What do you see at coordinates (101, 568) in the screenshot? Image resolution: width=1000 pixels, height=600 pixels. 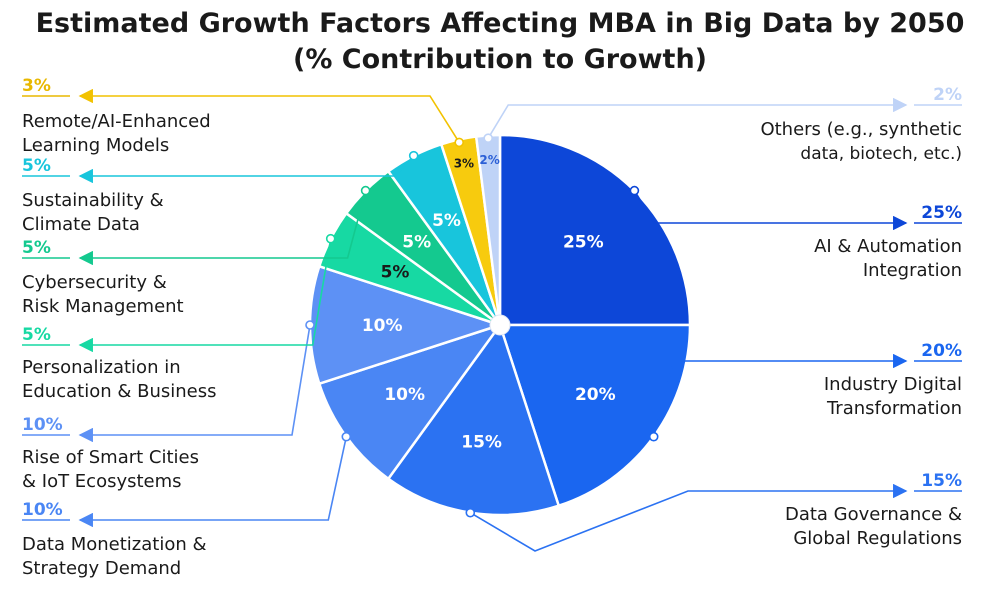 I see `legend-label-line: Strategy Demand` at bounding box center [101, 568].